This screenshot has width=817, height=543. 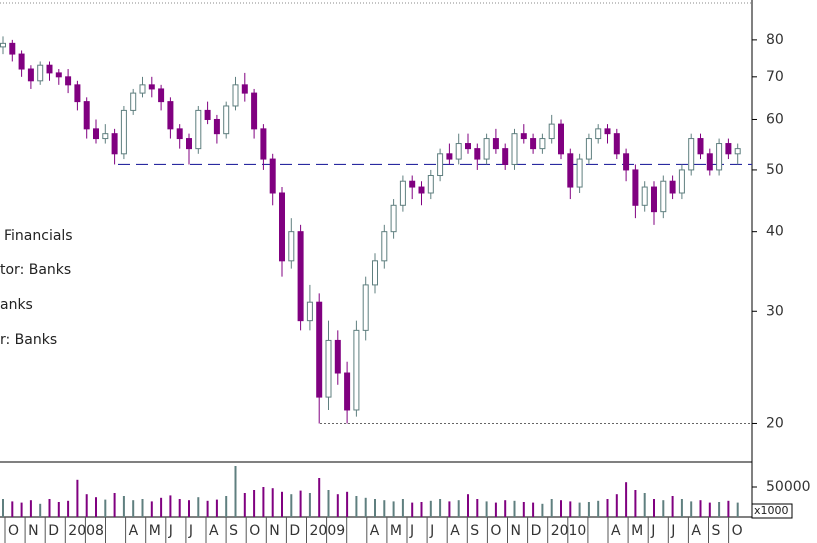 What do you see at coordinates (474, 531) in the screenshot?
I see `x-tick-label: S` at bounding box center [474, 531].